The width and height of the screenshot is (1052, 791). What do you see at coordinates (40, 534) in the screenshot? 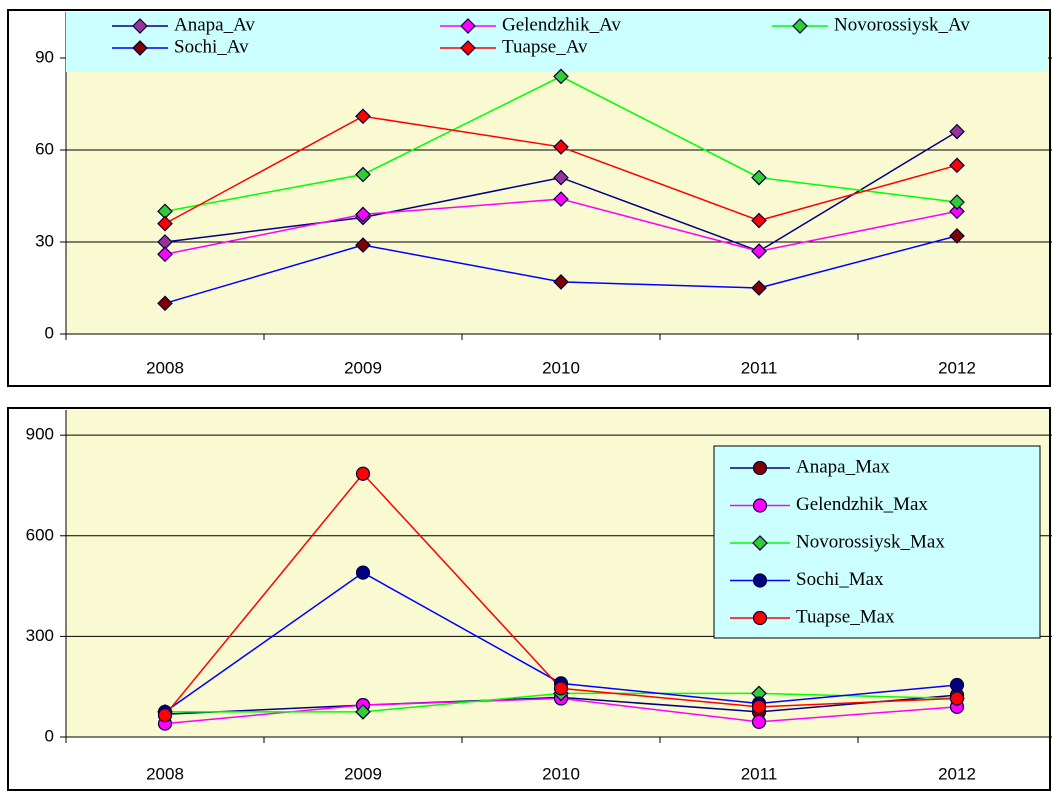
I see `y-tick-label: 600` at bounding box center [40, 534].